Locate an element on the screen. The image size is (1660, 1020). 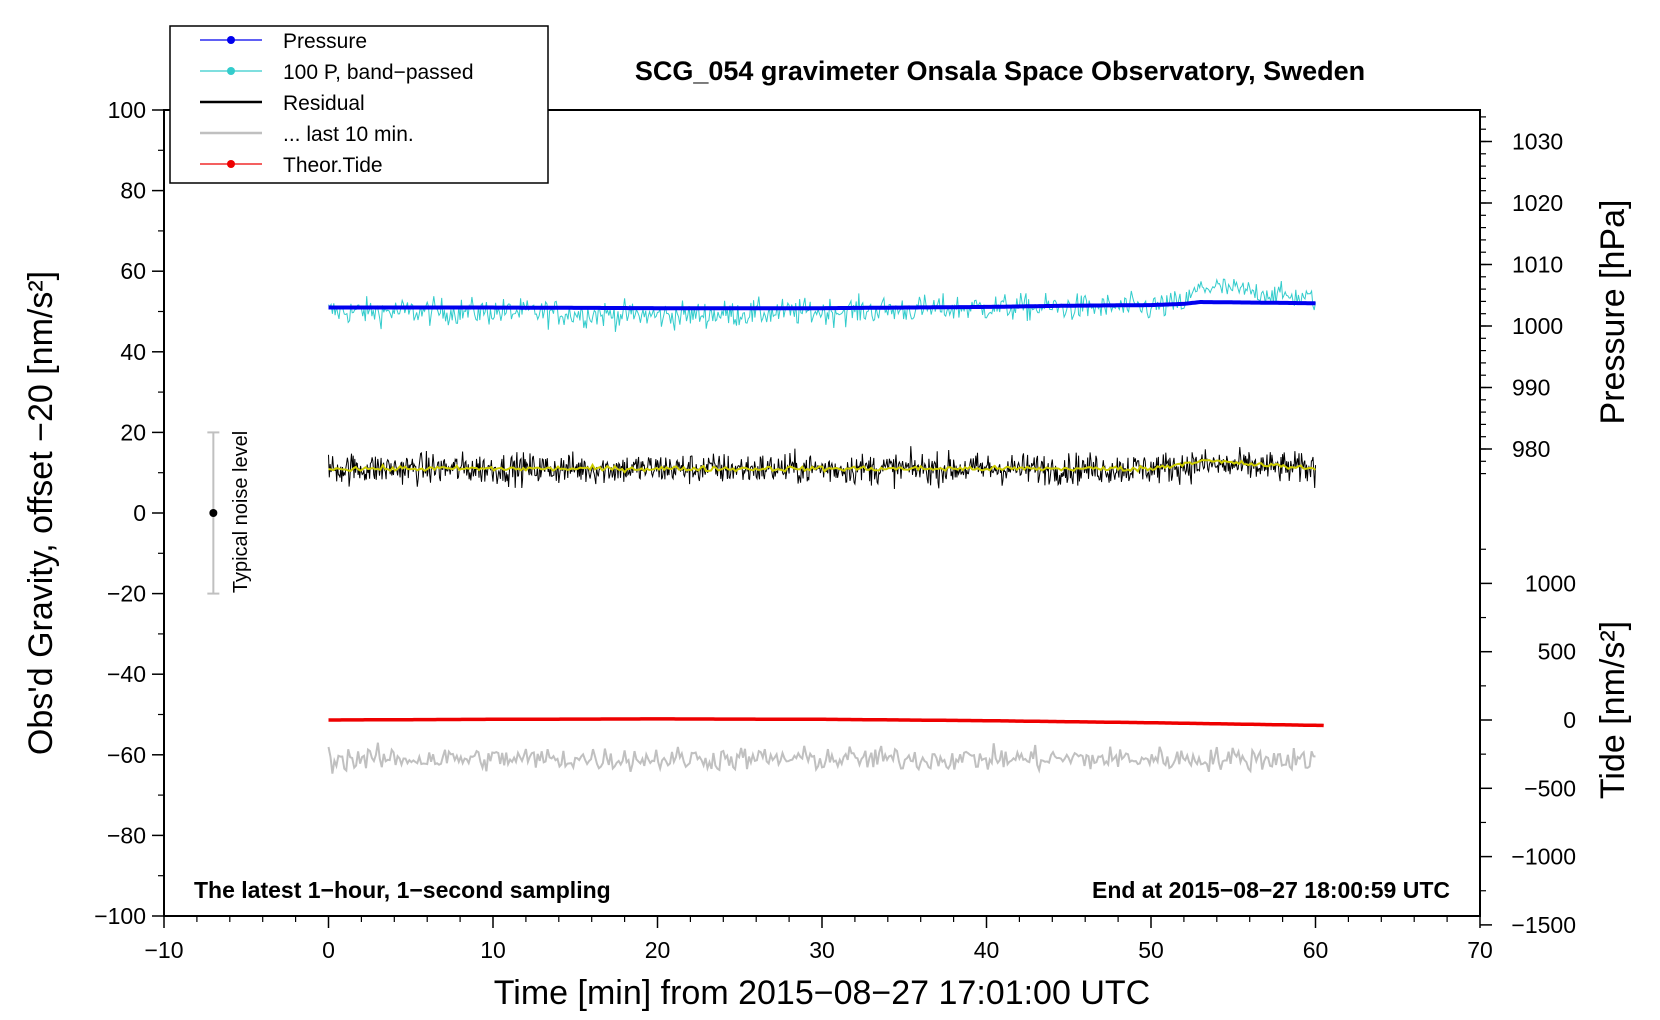
x-axis-ticks: −10 0 10 20 30 40 50 60 70 is located at coordinates (818, 939).